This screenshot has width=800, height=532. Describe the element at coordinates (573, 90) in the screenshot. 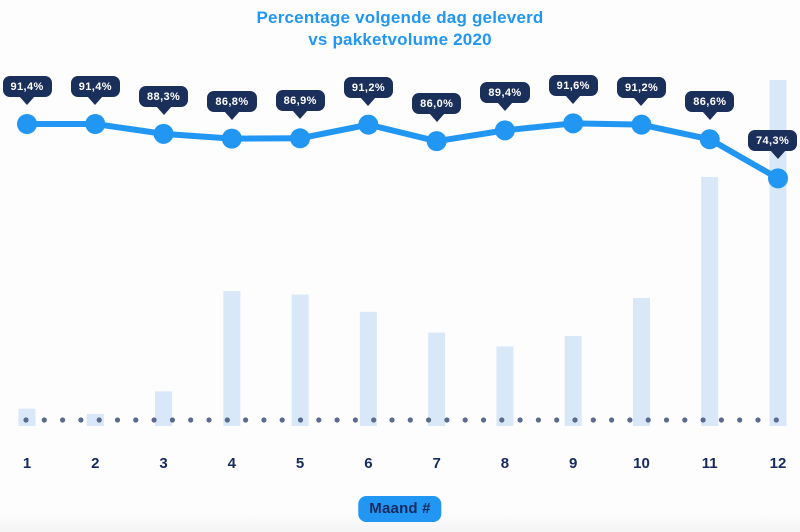

I see `data-point-label: 91,6%` at that location.